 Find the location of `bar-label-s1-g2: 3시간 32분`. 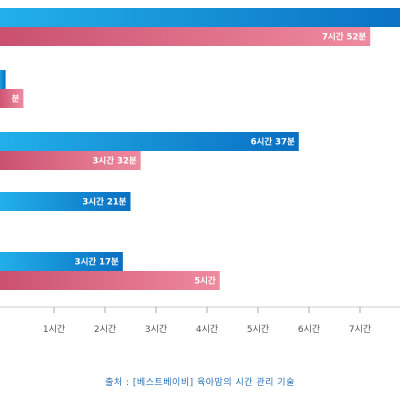

bar-label-s1-g2: 3시간 32분 is located at coordinates (115, 161).